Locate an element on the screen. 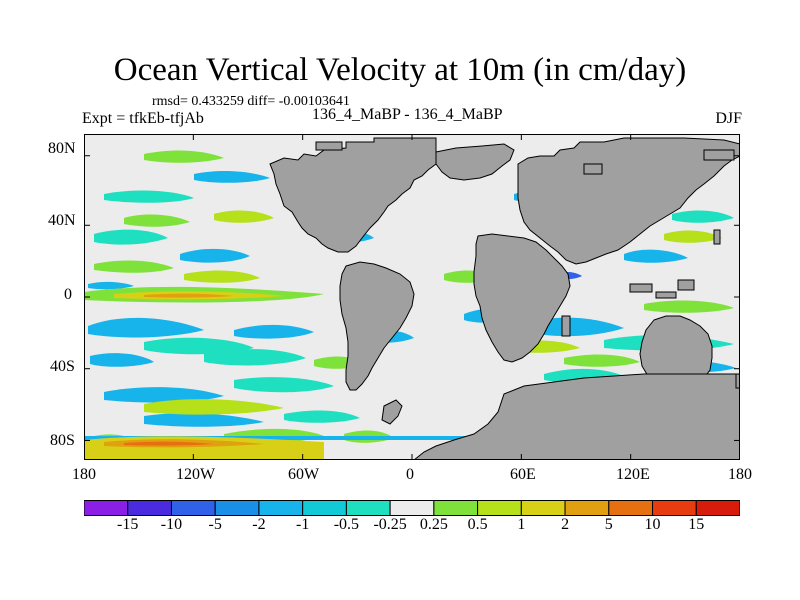  landmass-new-zealand is located at coordinates (737, 381).